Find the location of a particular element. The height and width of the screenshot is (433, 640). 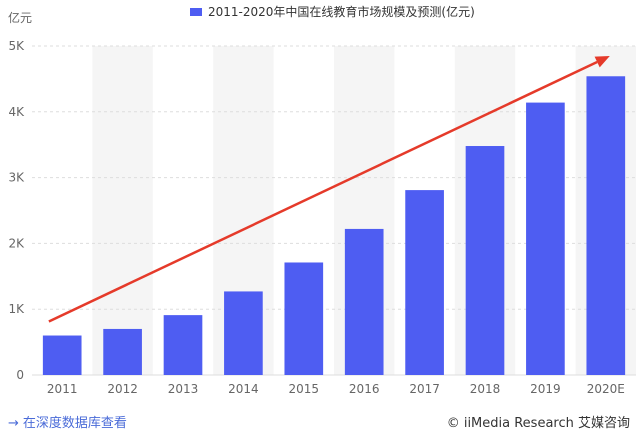

x-tick-label: 2013 is located at coordinates (183, 389).